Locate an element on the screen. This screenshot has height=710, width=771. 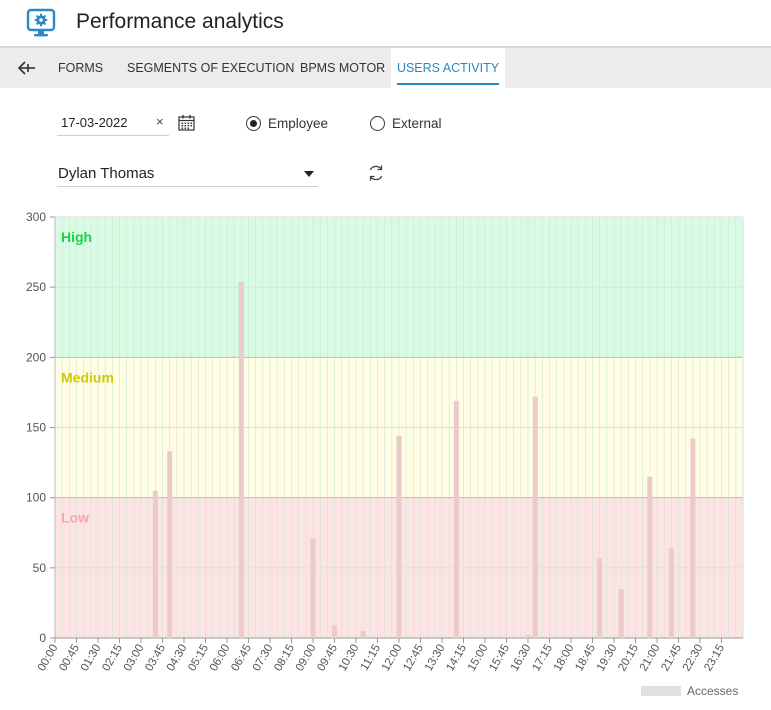
legend-label: Accesses is located at coordinates (712, 691).